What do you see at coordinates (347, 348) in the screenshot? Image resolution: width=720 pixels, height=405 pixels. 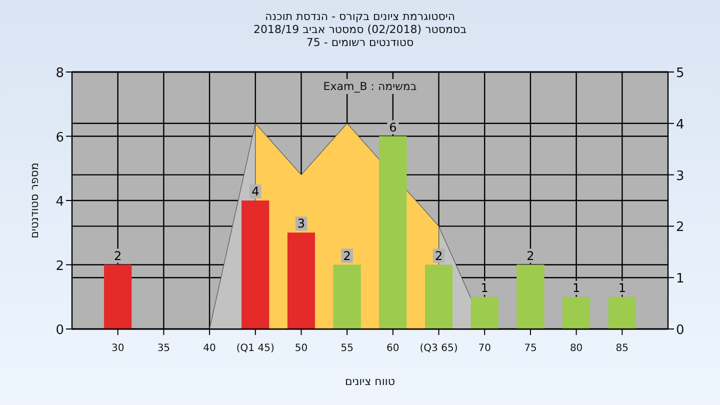 I see `x-tick-label: 55` at bounding box center [347, 348].